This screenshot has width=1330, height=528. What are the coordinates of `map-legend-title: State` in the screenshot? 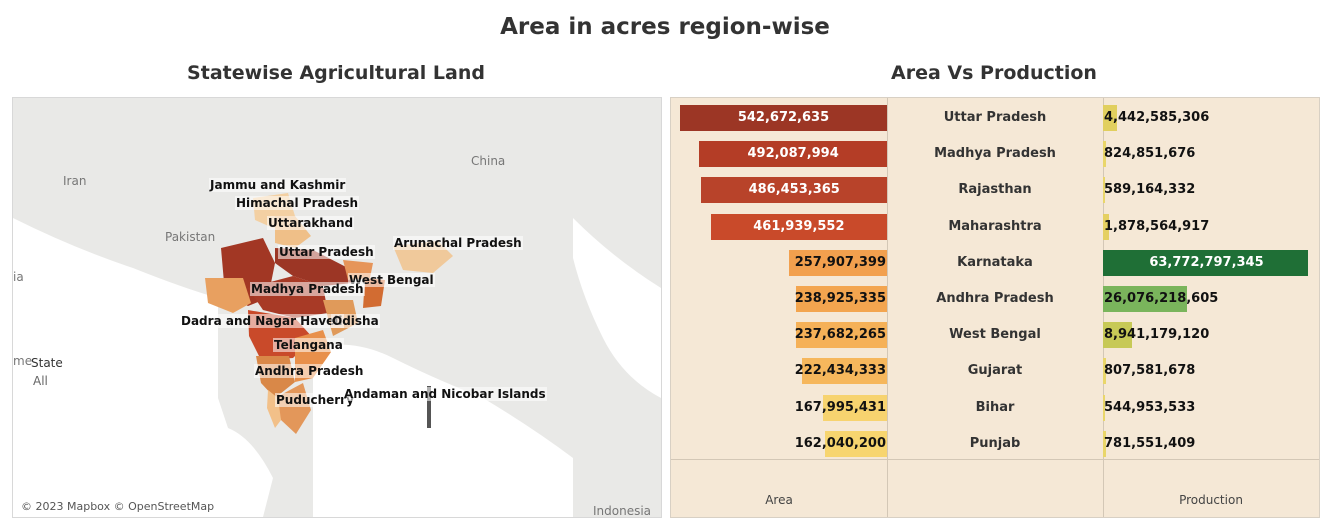 It's located at (47, 363).